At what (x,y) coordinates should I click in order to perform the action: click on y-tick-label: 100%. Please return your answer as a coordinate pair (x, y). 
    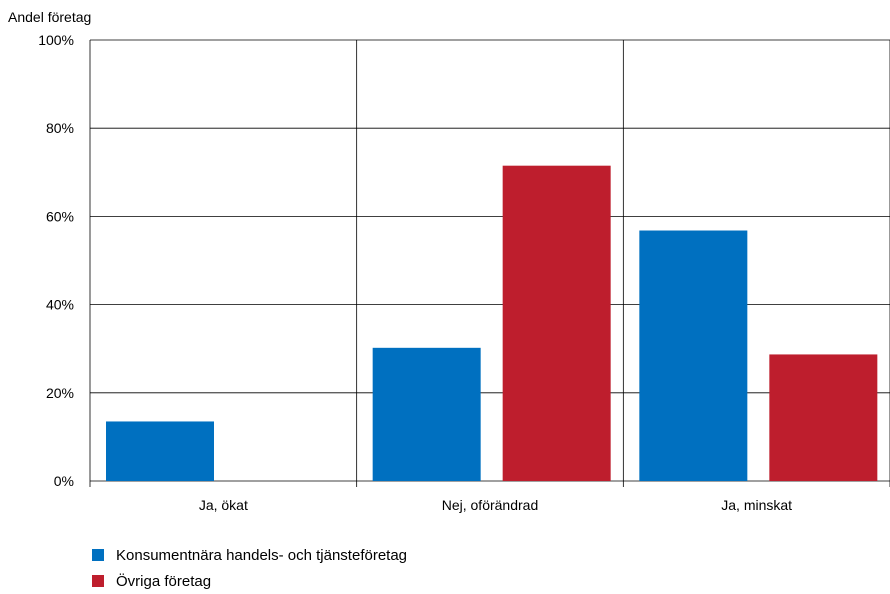
    Looking at the image, I should click on (56, 40).